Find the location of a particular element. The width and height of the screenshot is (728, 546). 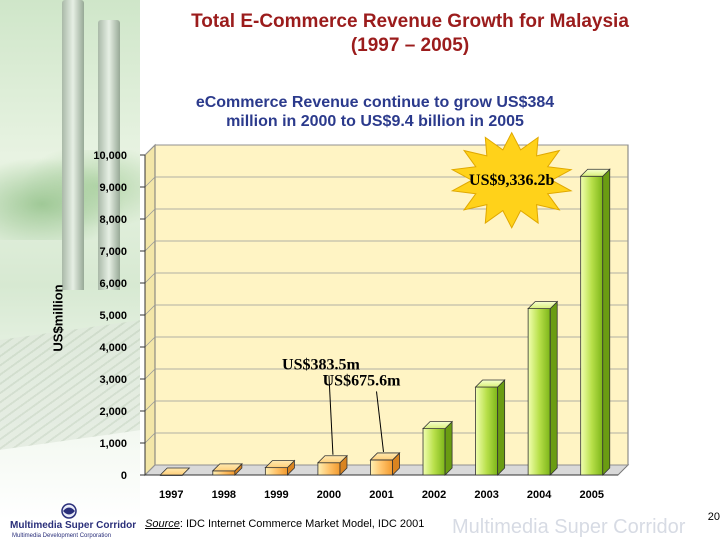

callout-starburst is located at coordinates (511, 180).